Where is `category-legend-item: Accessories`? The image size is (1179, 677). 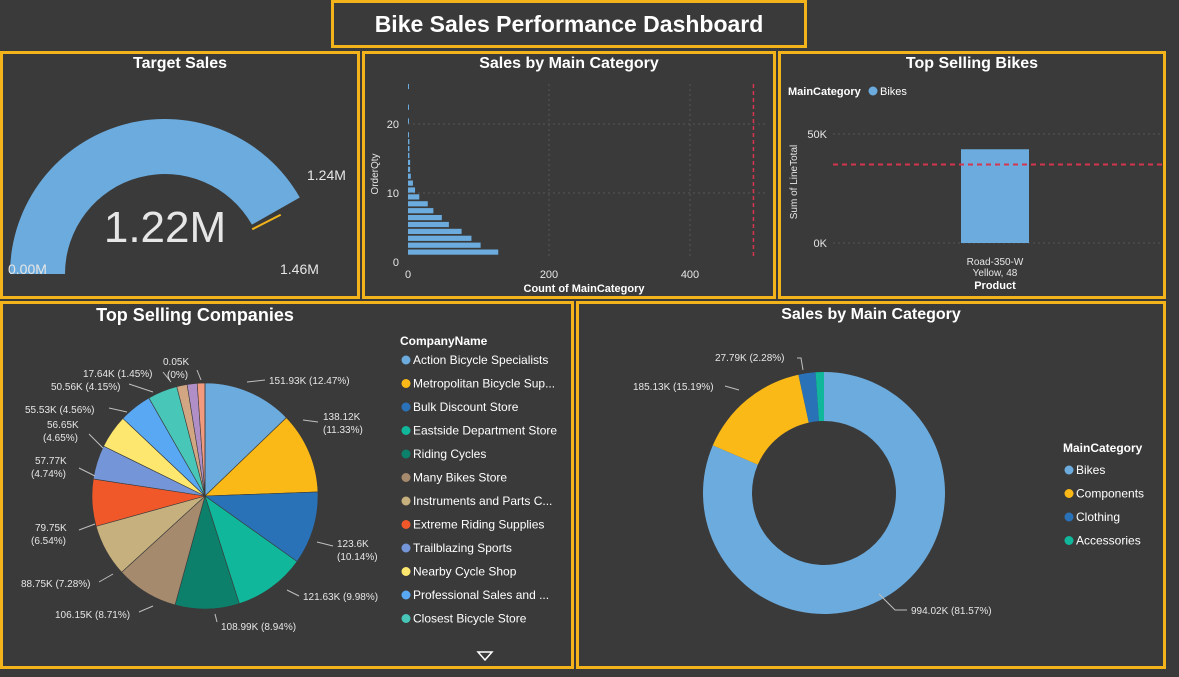 category-legend-item: Accessories is located at coordinates (1108, 541).